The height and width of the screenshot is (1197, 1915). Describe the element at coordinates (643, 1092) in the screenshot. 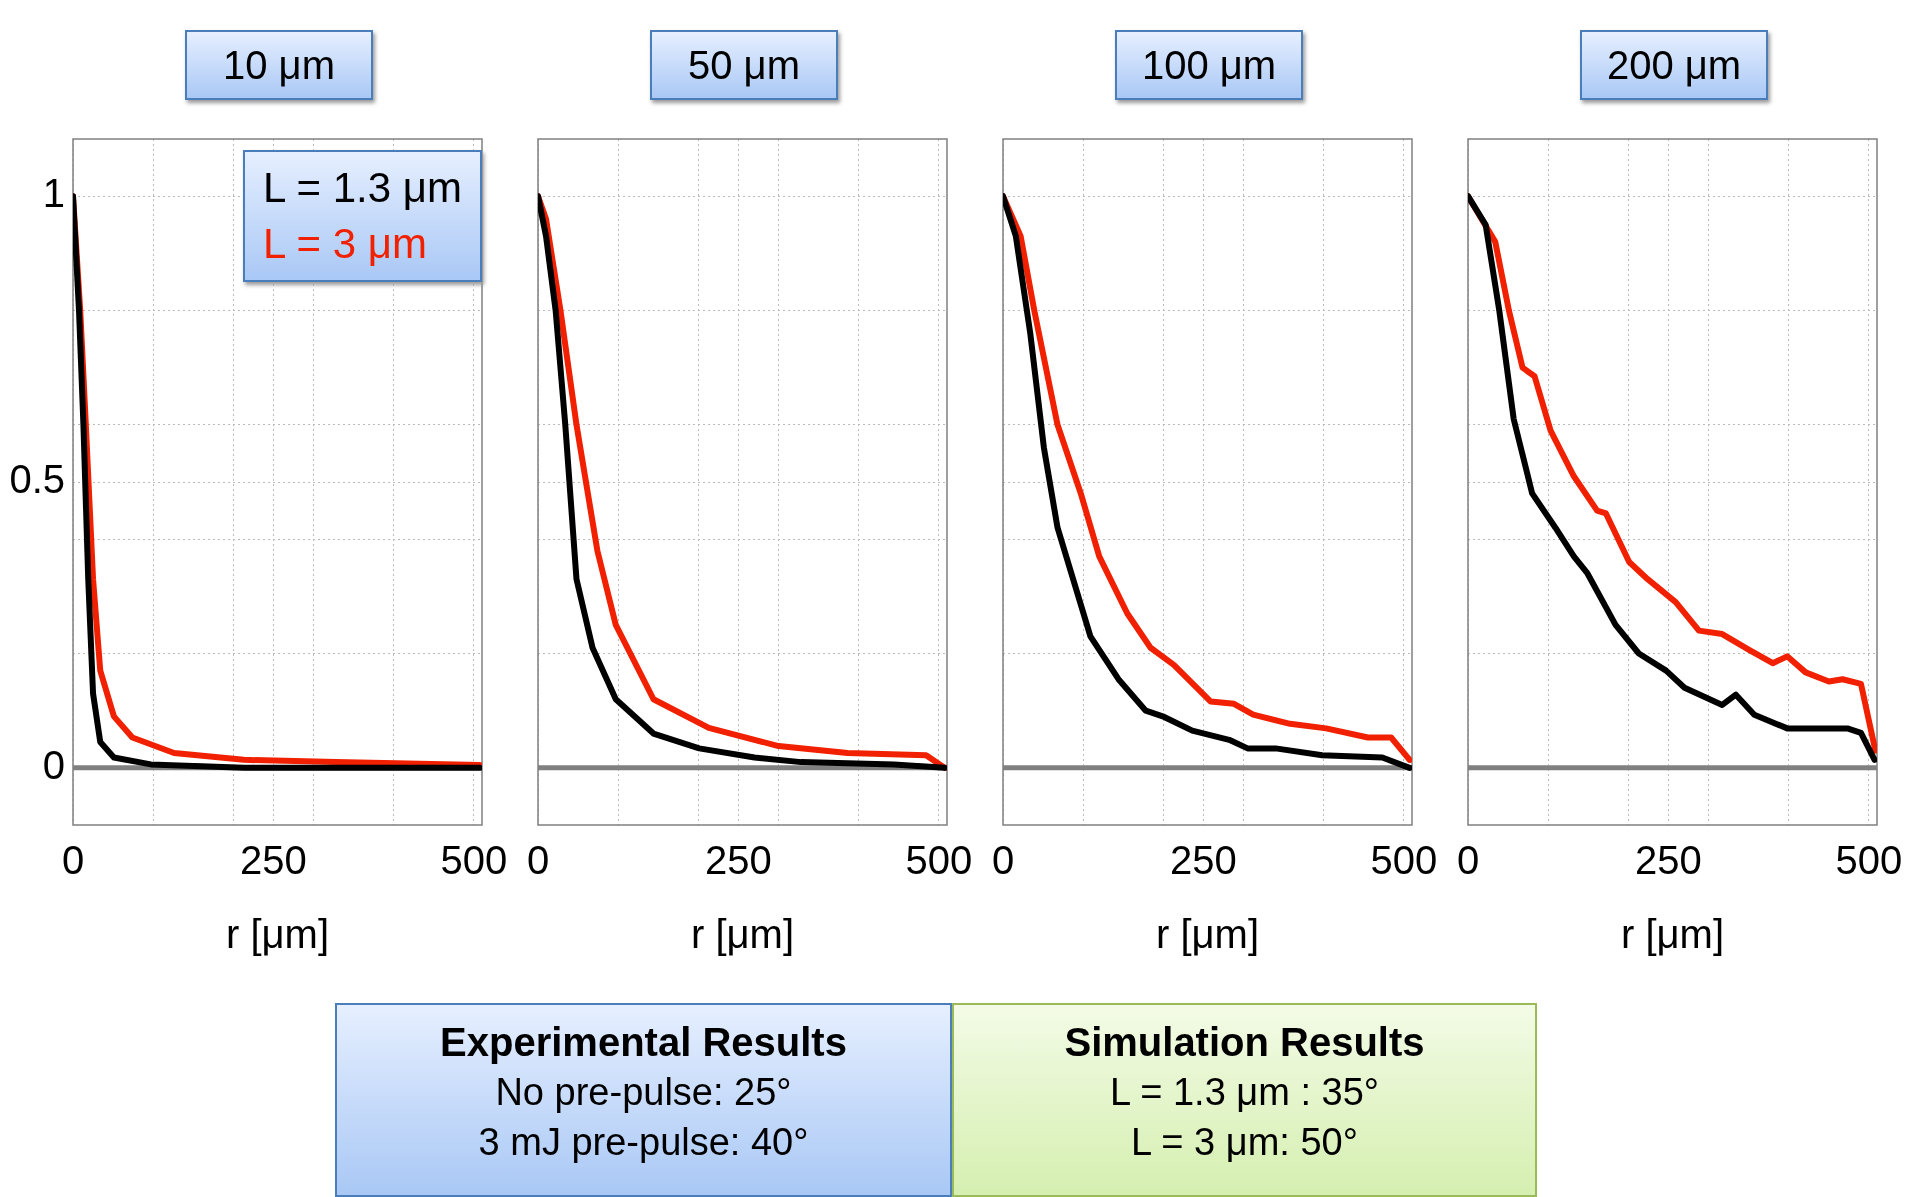

I see `text: No pre-pulse: 25°` at that location.